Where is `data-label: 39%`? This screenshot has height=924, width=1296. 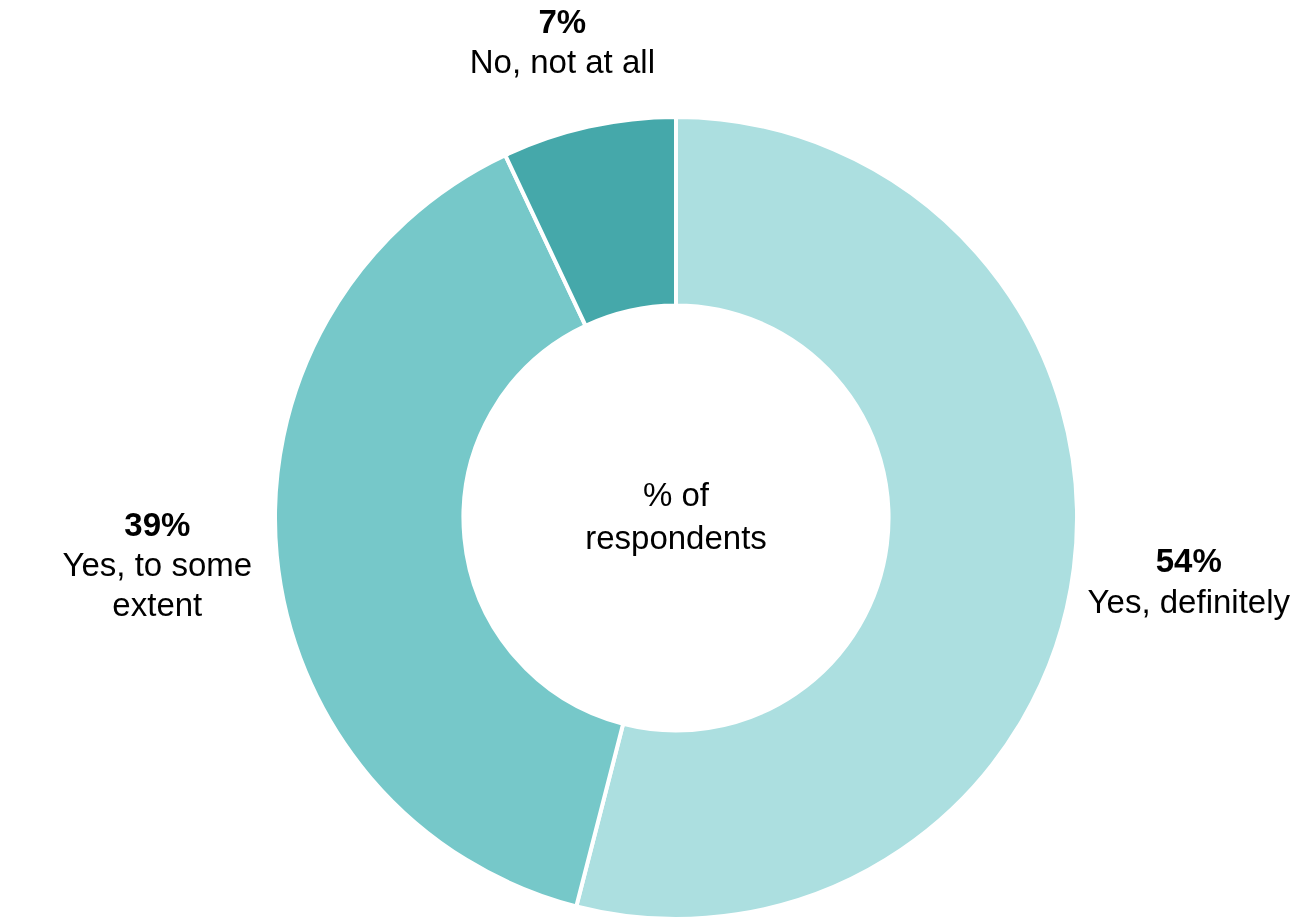
data-label: 39% is located at coordinates (157, 524).